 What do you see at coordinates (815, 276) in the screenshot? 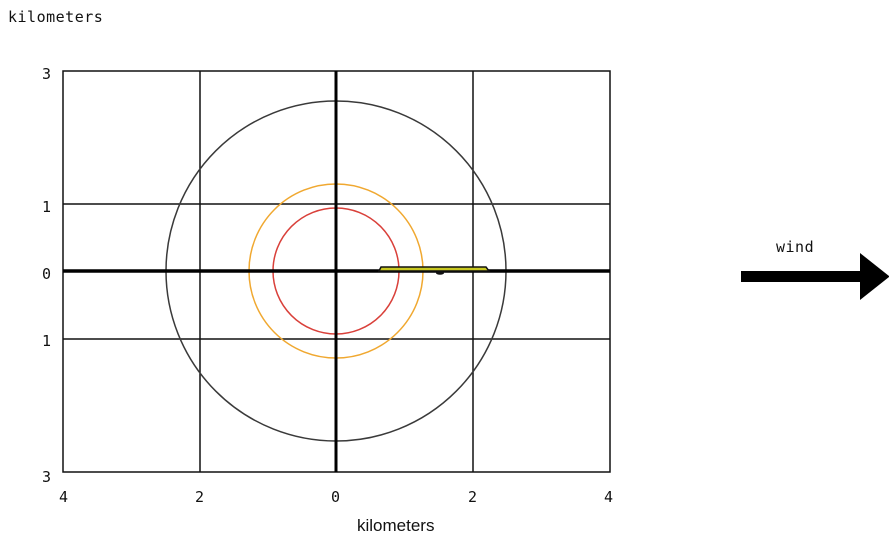
I see `wind-arrow-icon` at bounding box center [815, 276].